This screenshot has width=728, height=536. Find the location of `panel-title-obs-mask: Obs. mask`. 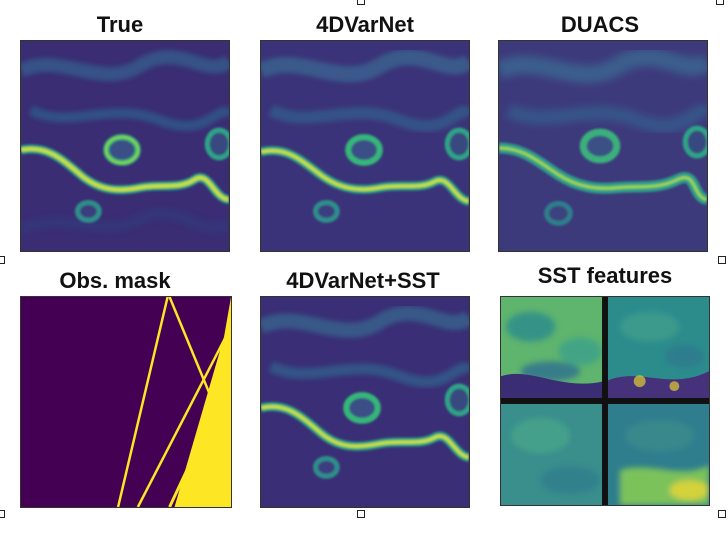

panel-title-obs-mask: Obs. mask is located at coordinates (115, 280).